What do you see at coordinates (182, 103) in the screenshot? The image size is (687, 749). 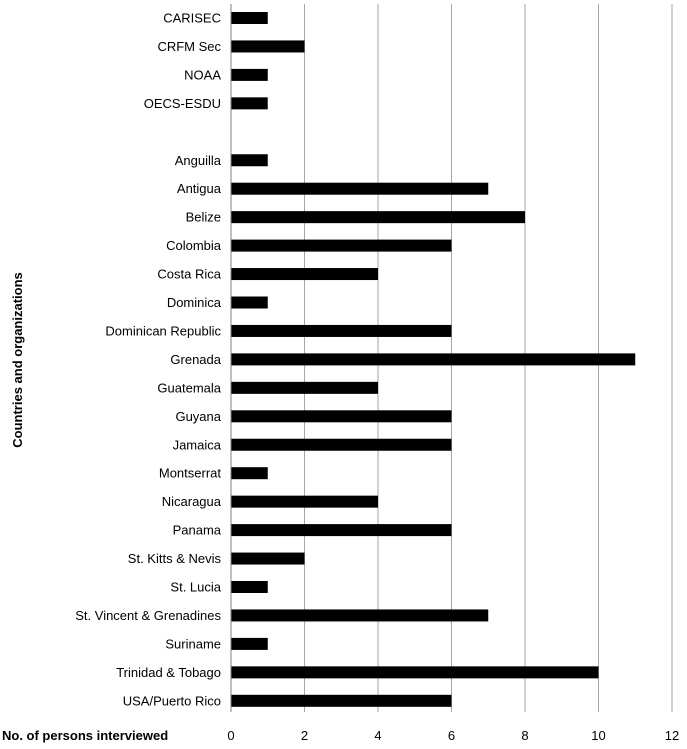 I see `category-label: OECS-ESDU` at bounding box center [182, 103].